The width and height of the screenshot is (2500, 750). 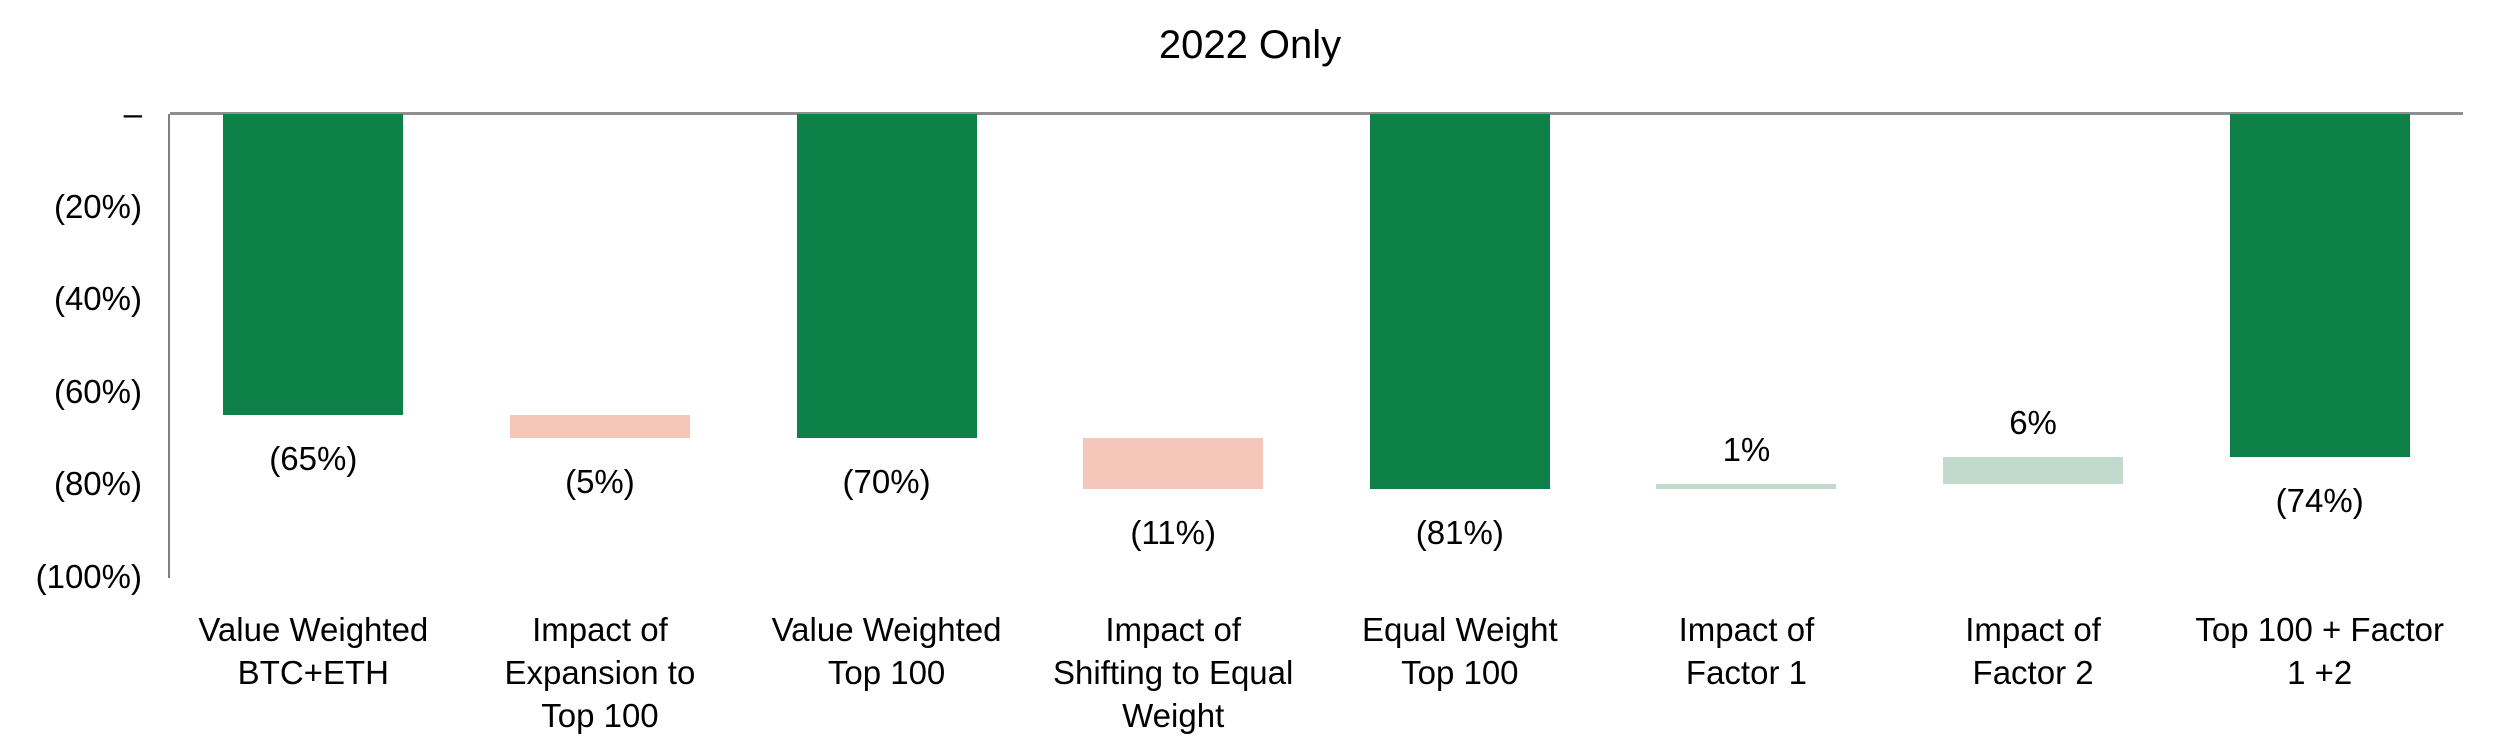 What do you see at coordinates (1746, 450) in the screenshot?
I see `bar-value-label: 1%` at bounding box center [1746, 450].